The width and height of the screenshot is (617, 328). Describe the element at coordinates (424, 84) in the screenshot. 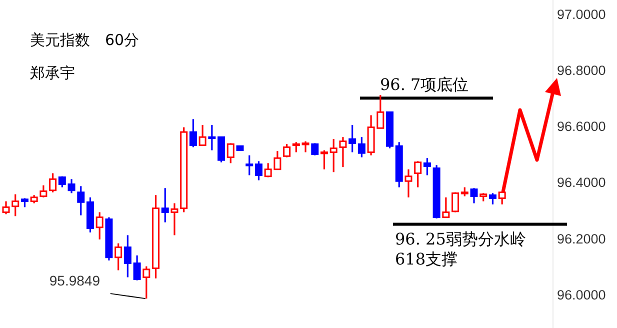

I see `ref-line-label: 96. 7项底位` at that location.